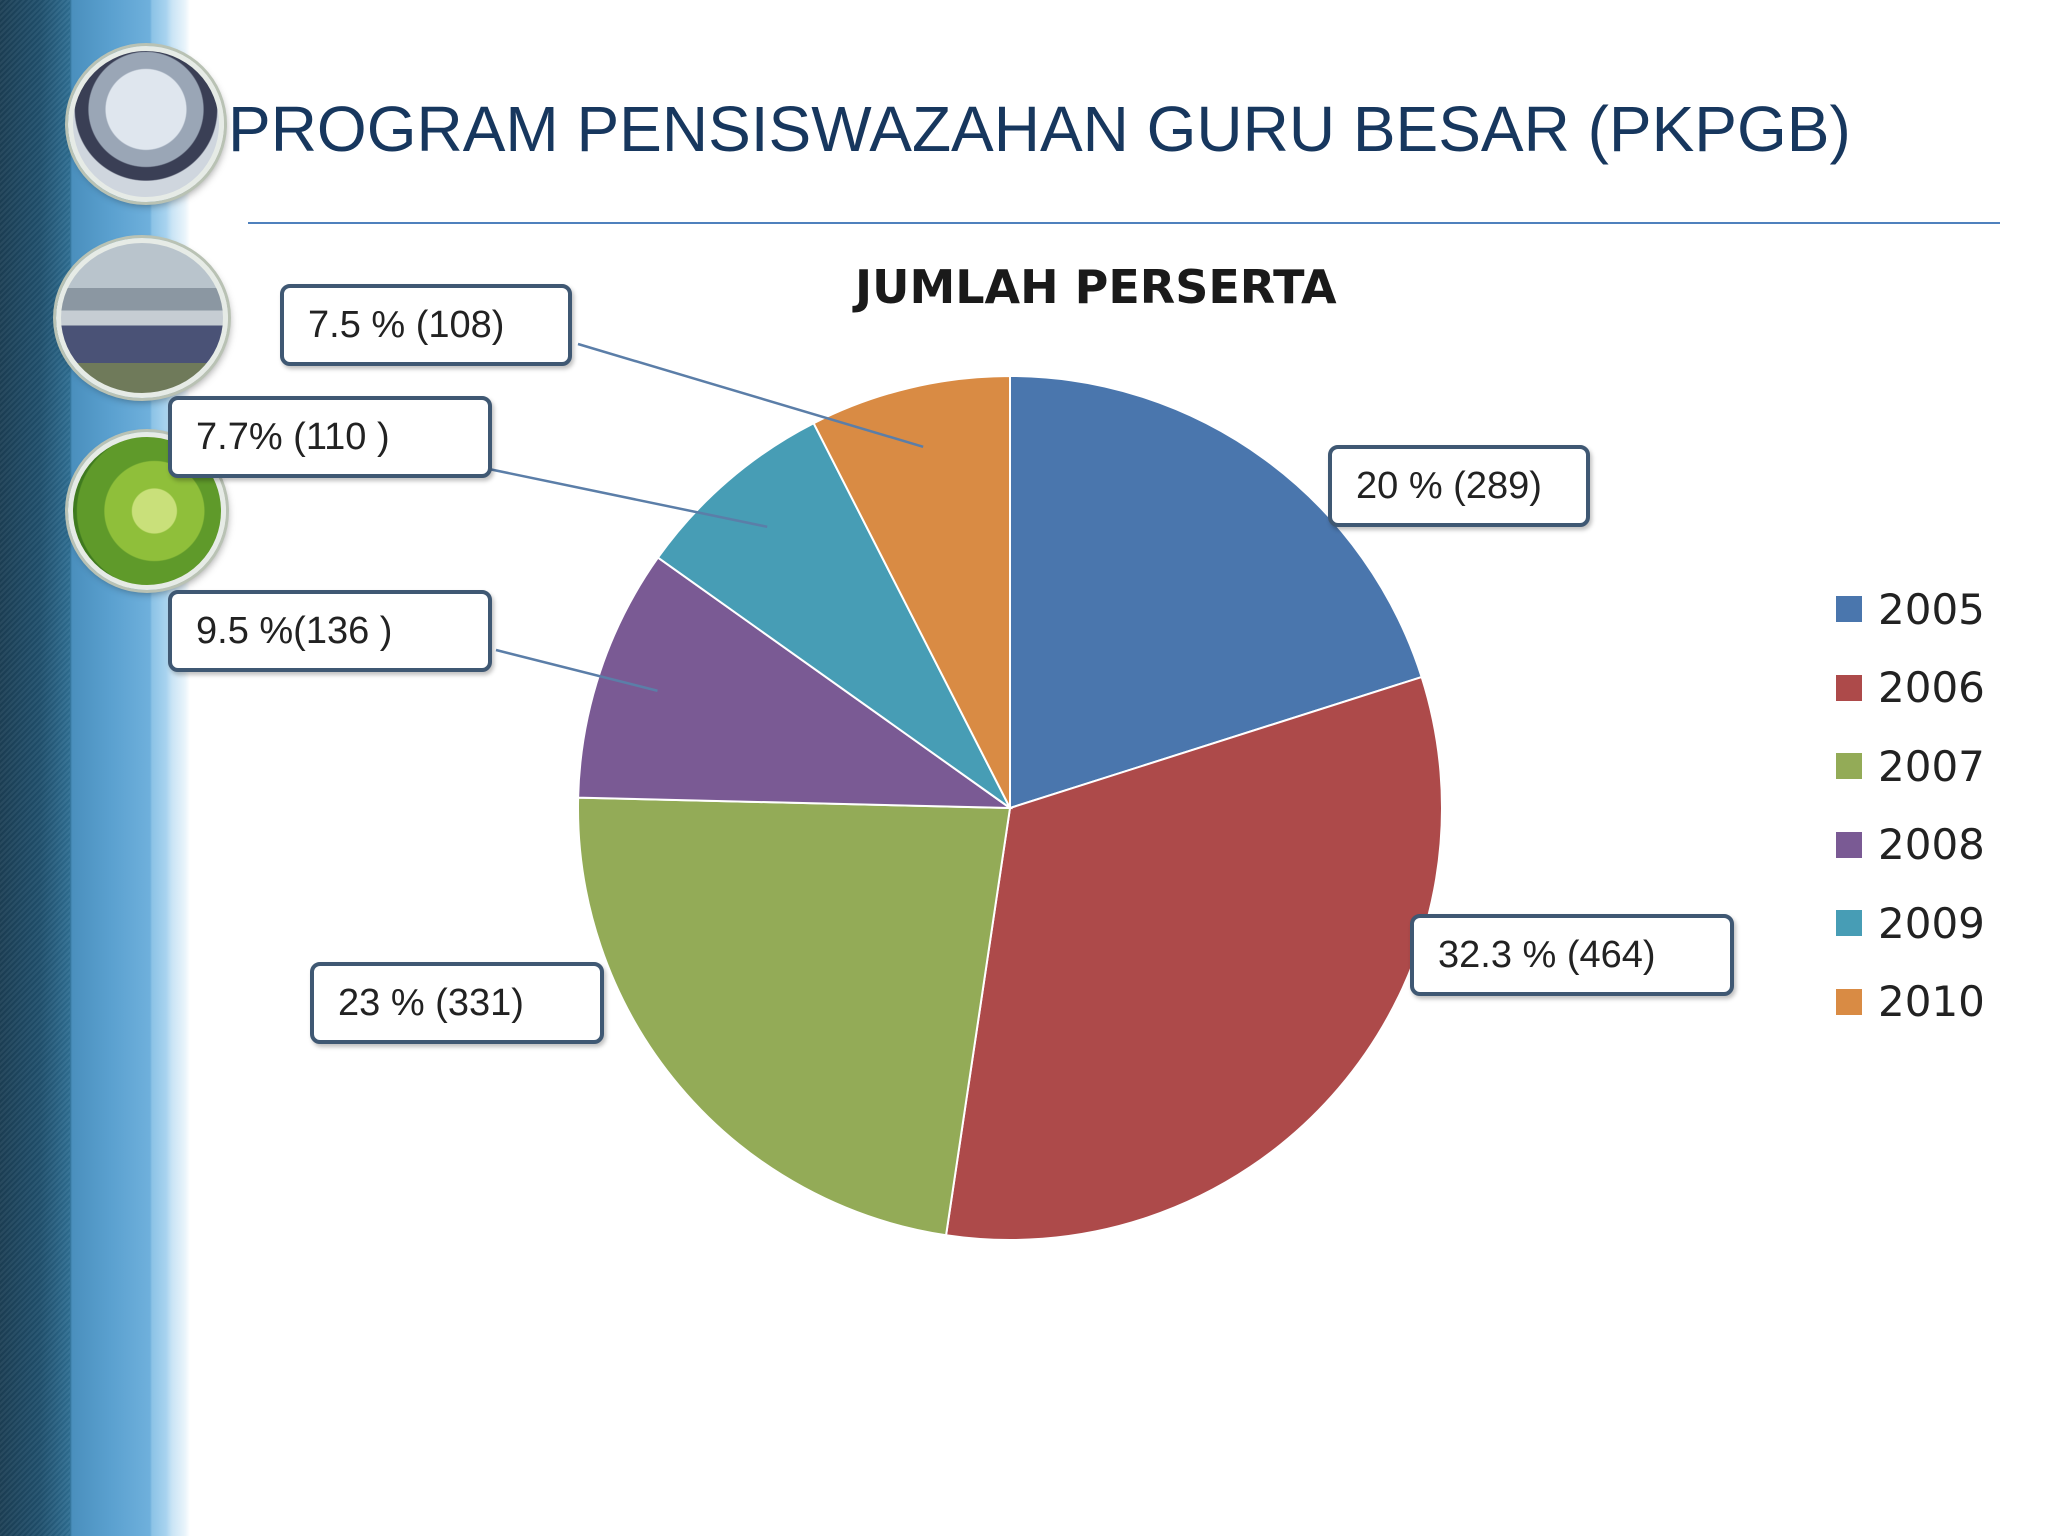 This screenshot has height=1536, width=2048. What do you see at coordinates (1931, 923) in the screenshot?
I see `legend-label-2009: 2009` at bounding box center [1931, 923].